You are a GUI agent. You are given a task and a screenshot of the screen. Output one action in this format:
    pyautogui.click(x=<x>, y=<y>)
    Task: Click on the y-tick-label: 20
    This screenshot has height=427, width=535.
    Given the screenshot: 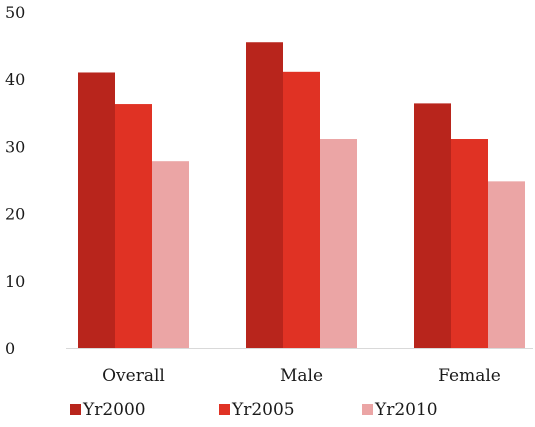 What is the action you would take?
    pyautogui.click(x=15, y=214)
    